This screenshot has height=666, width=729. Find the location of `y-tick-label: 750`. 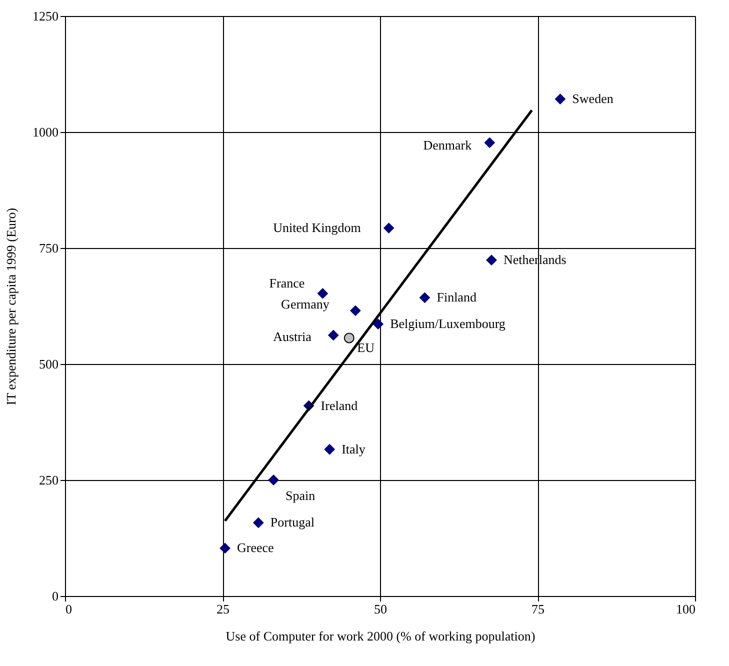

y-tick-label: 750 is located at coordinates (48, 248).